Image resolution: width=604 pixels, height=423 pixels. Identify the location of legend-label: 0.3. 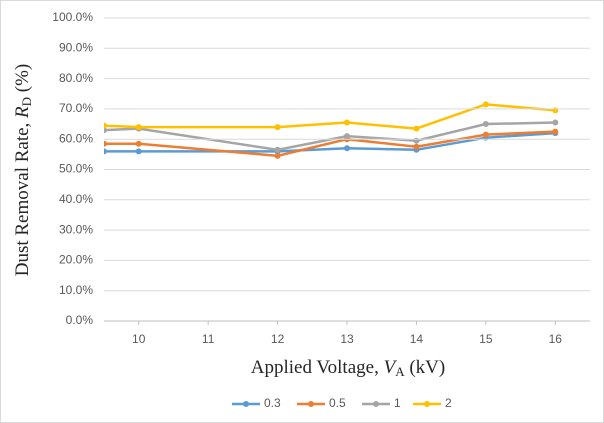
(272, 403).